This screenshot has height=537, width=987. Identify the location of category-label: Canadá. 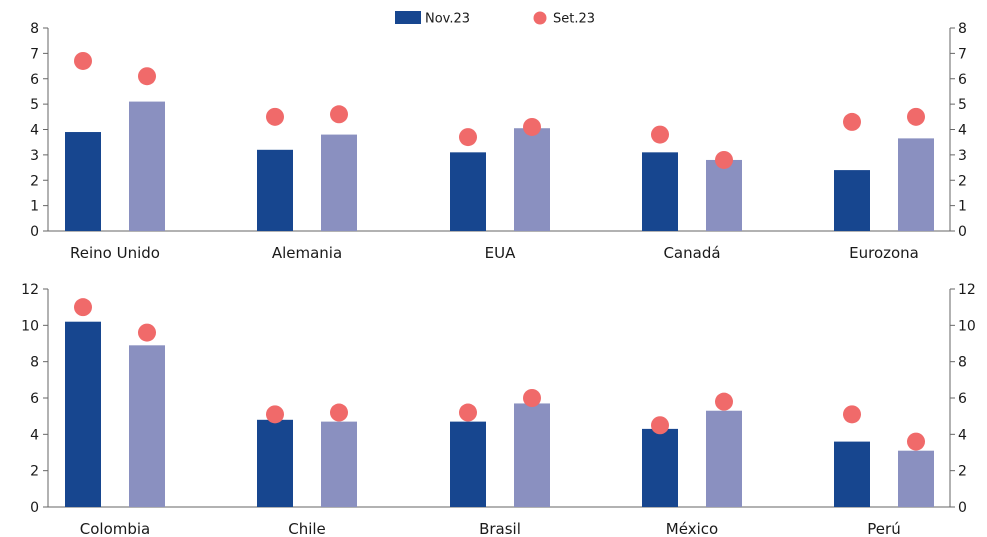
(691, 253).